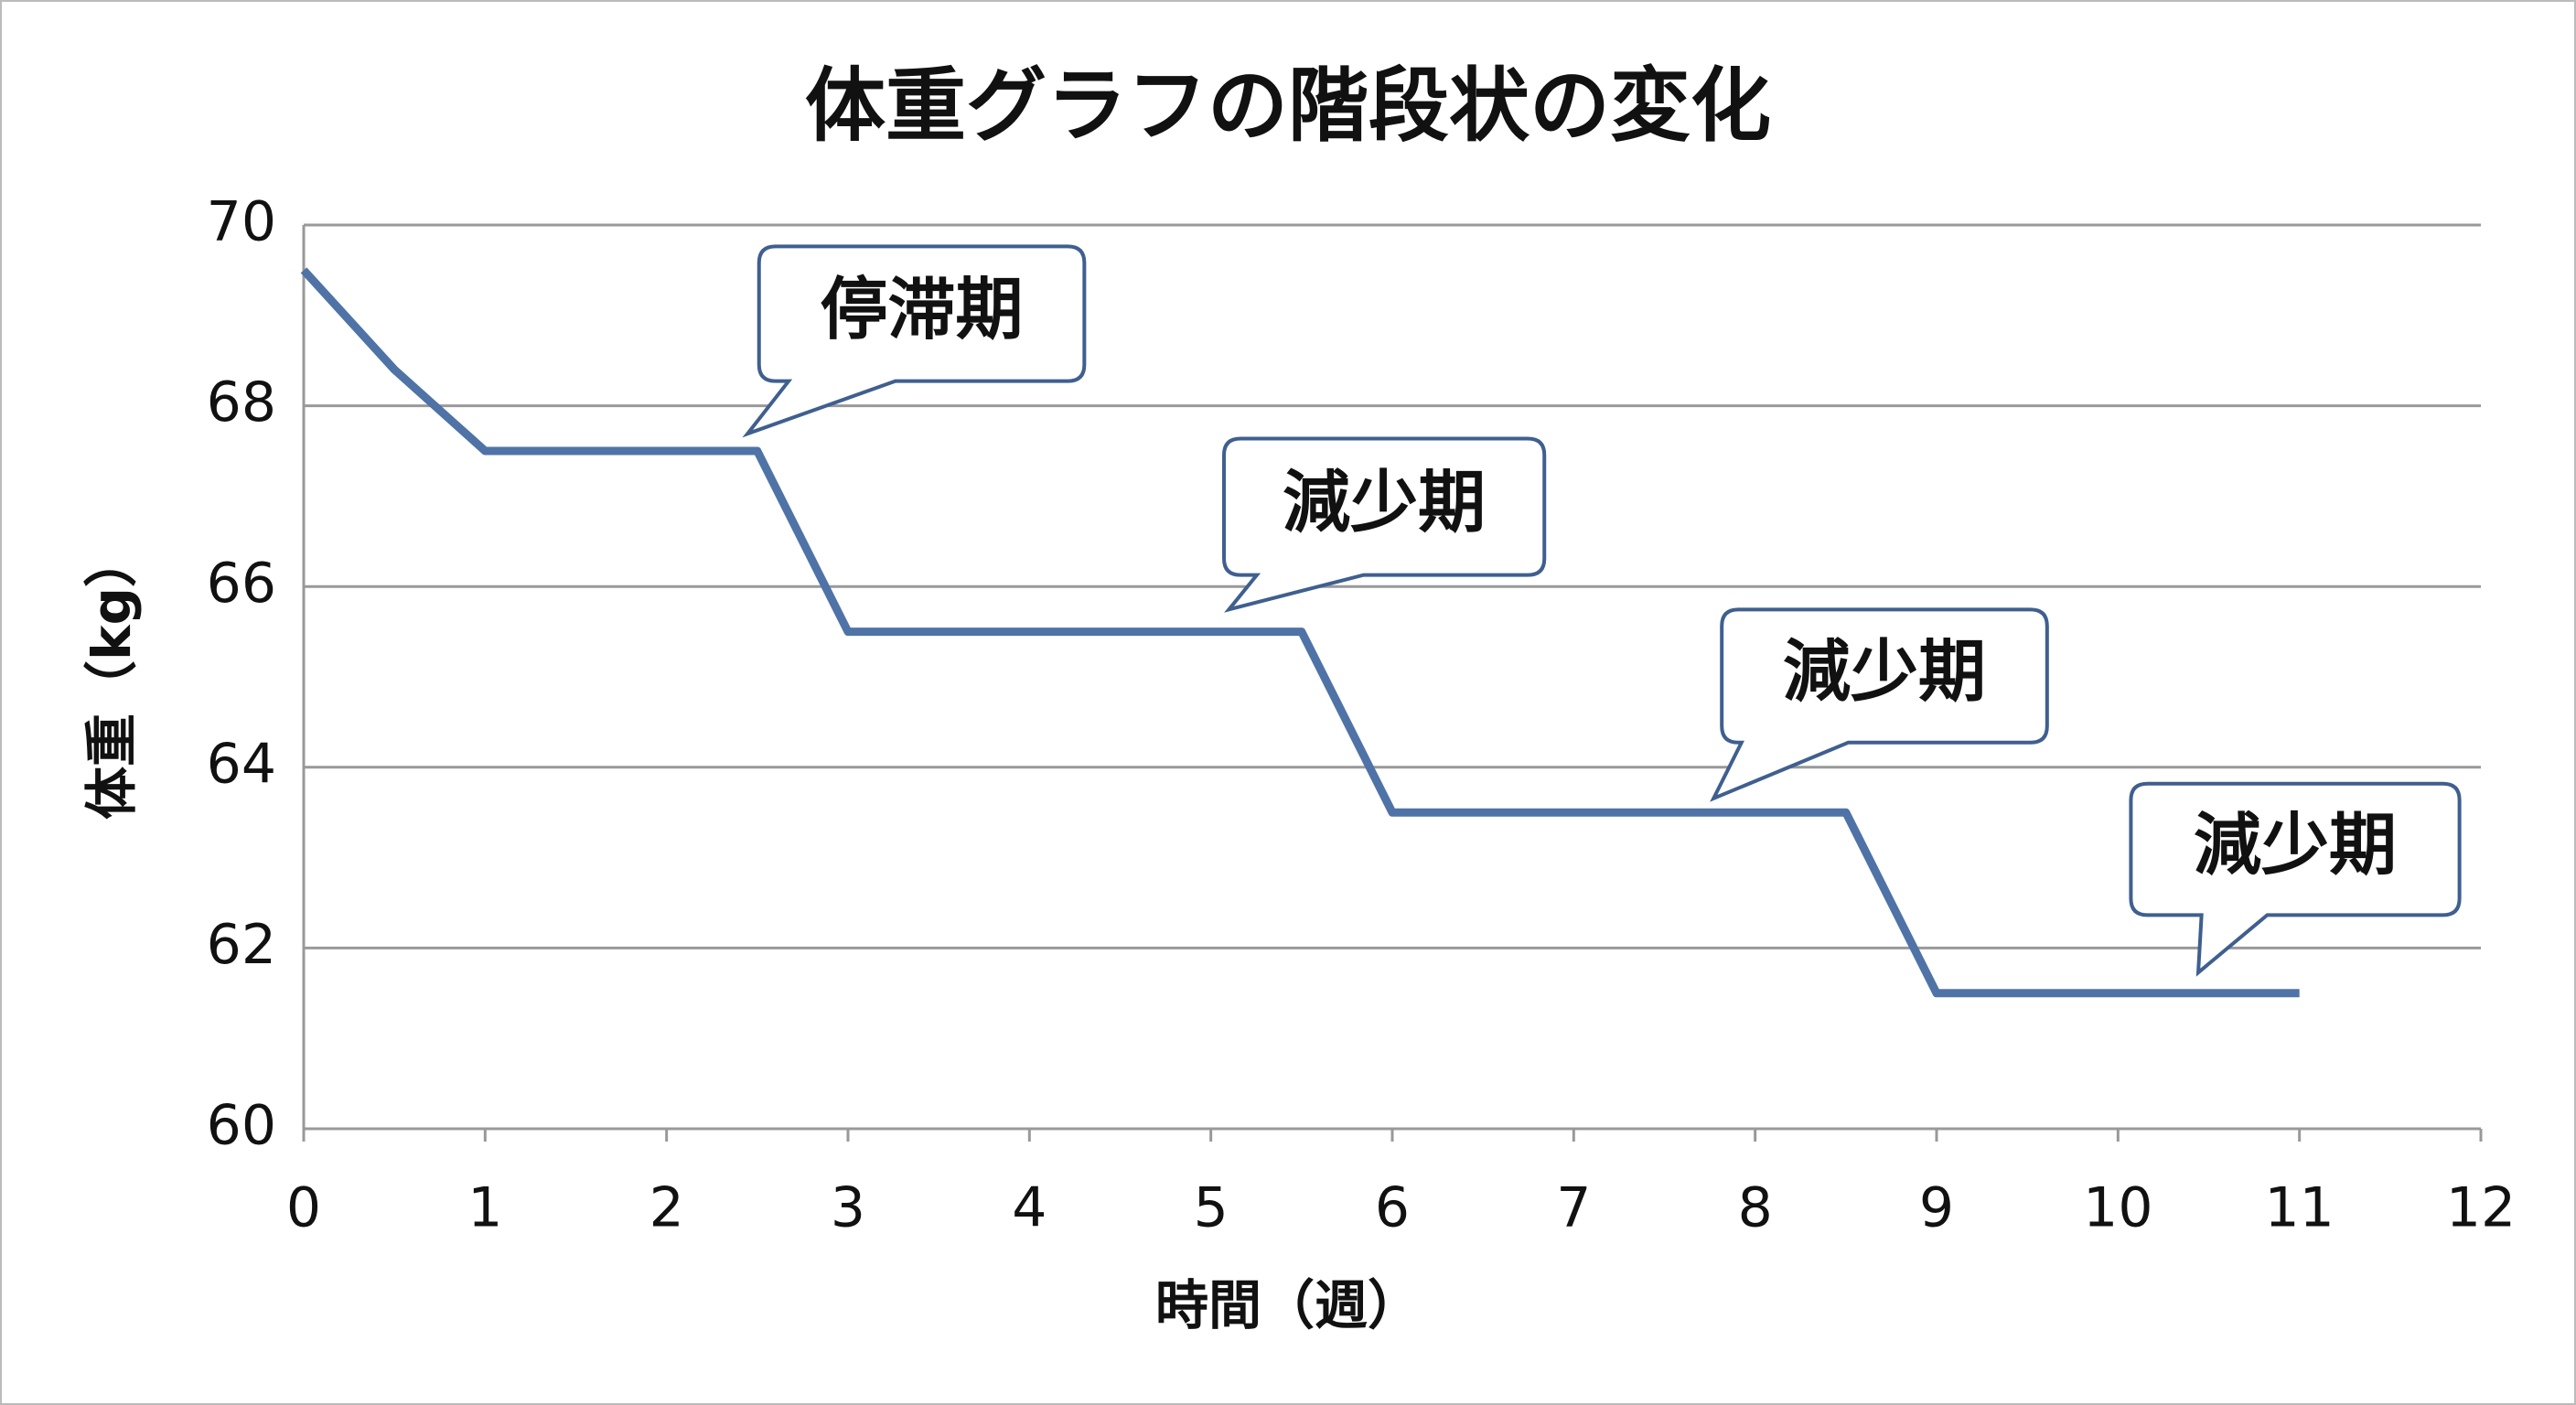 The image size is (2576, 1405). Describe the element at coordinates (241, 222) in the screenshot. I see `y-tick-label: 70` at that location.